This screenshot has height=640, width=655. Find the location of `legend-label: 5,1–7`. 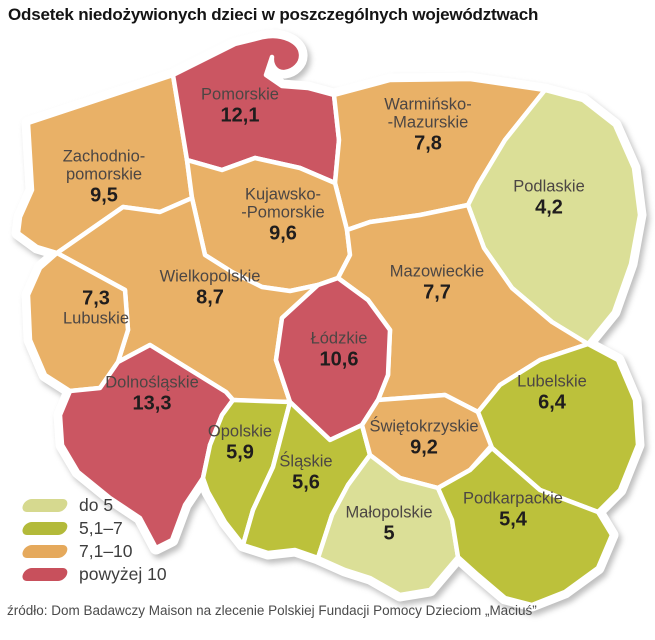

legend-label: 5,1–7 is located at coordinates (101, 528).